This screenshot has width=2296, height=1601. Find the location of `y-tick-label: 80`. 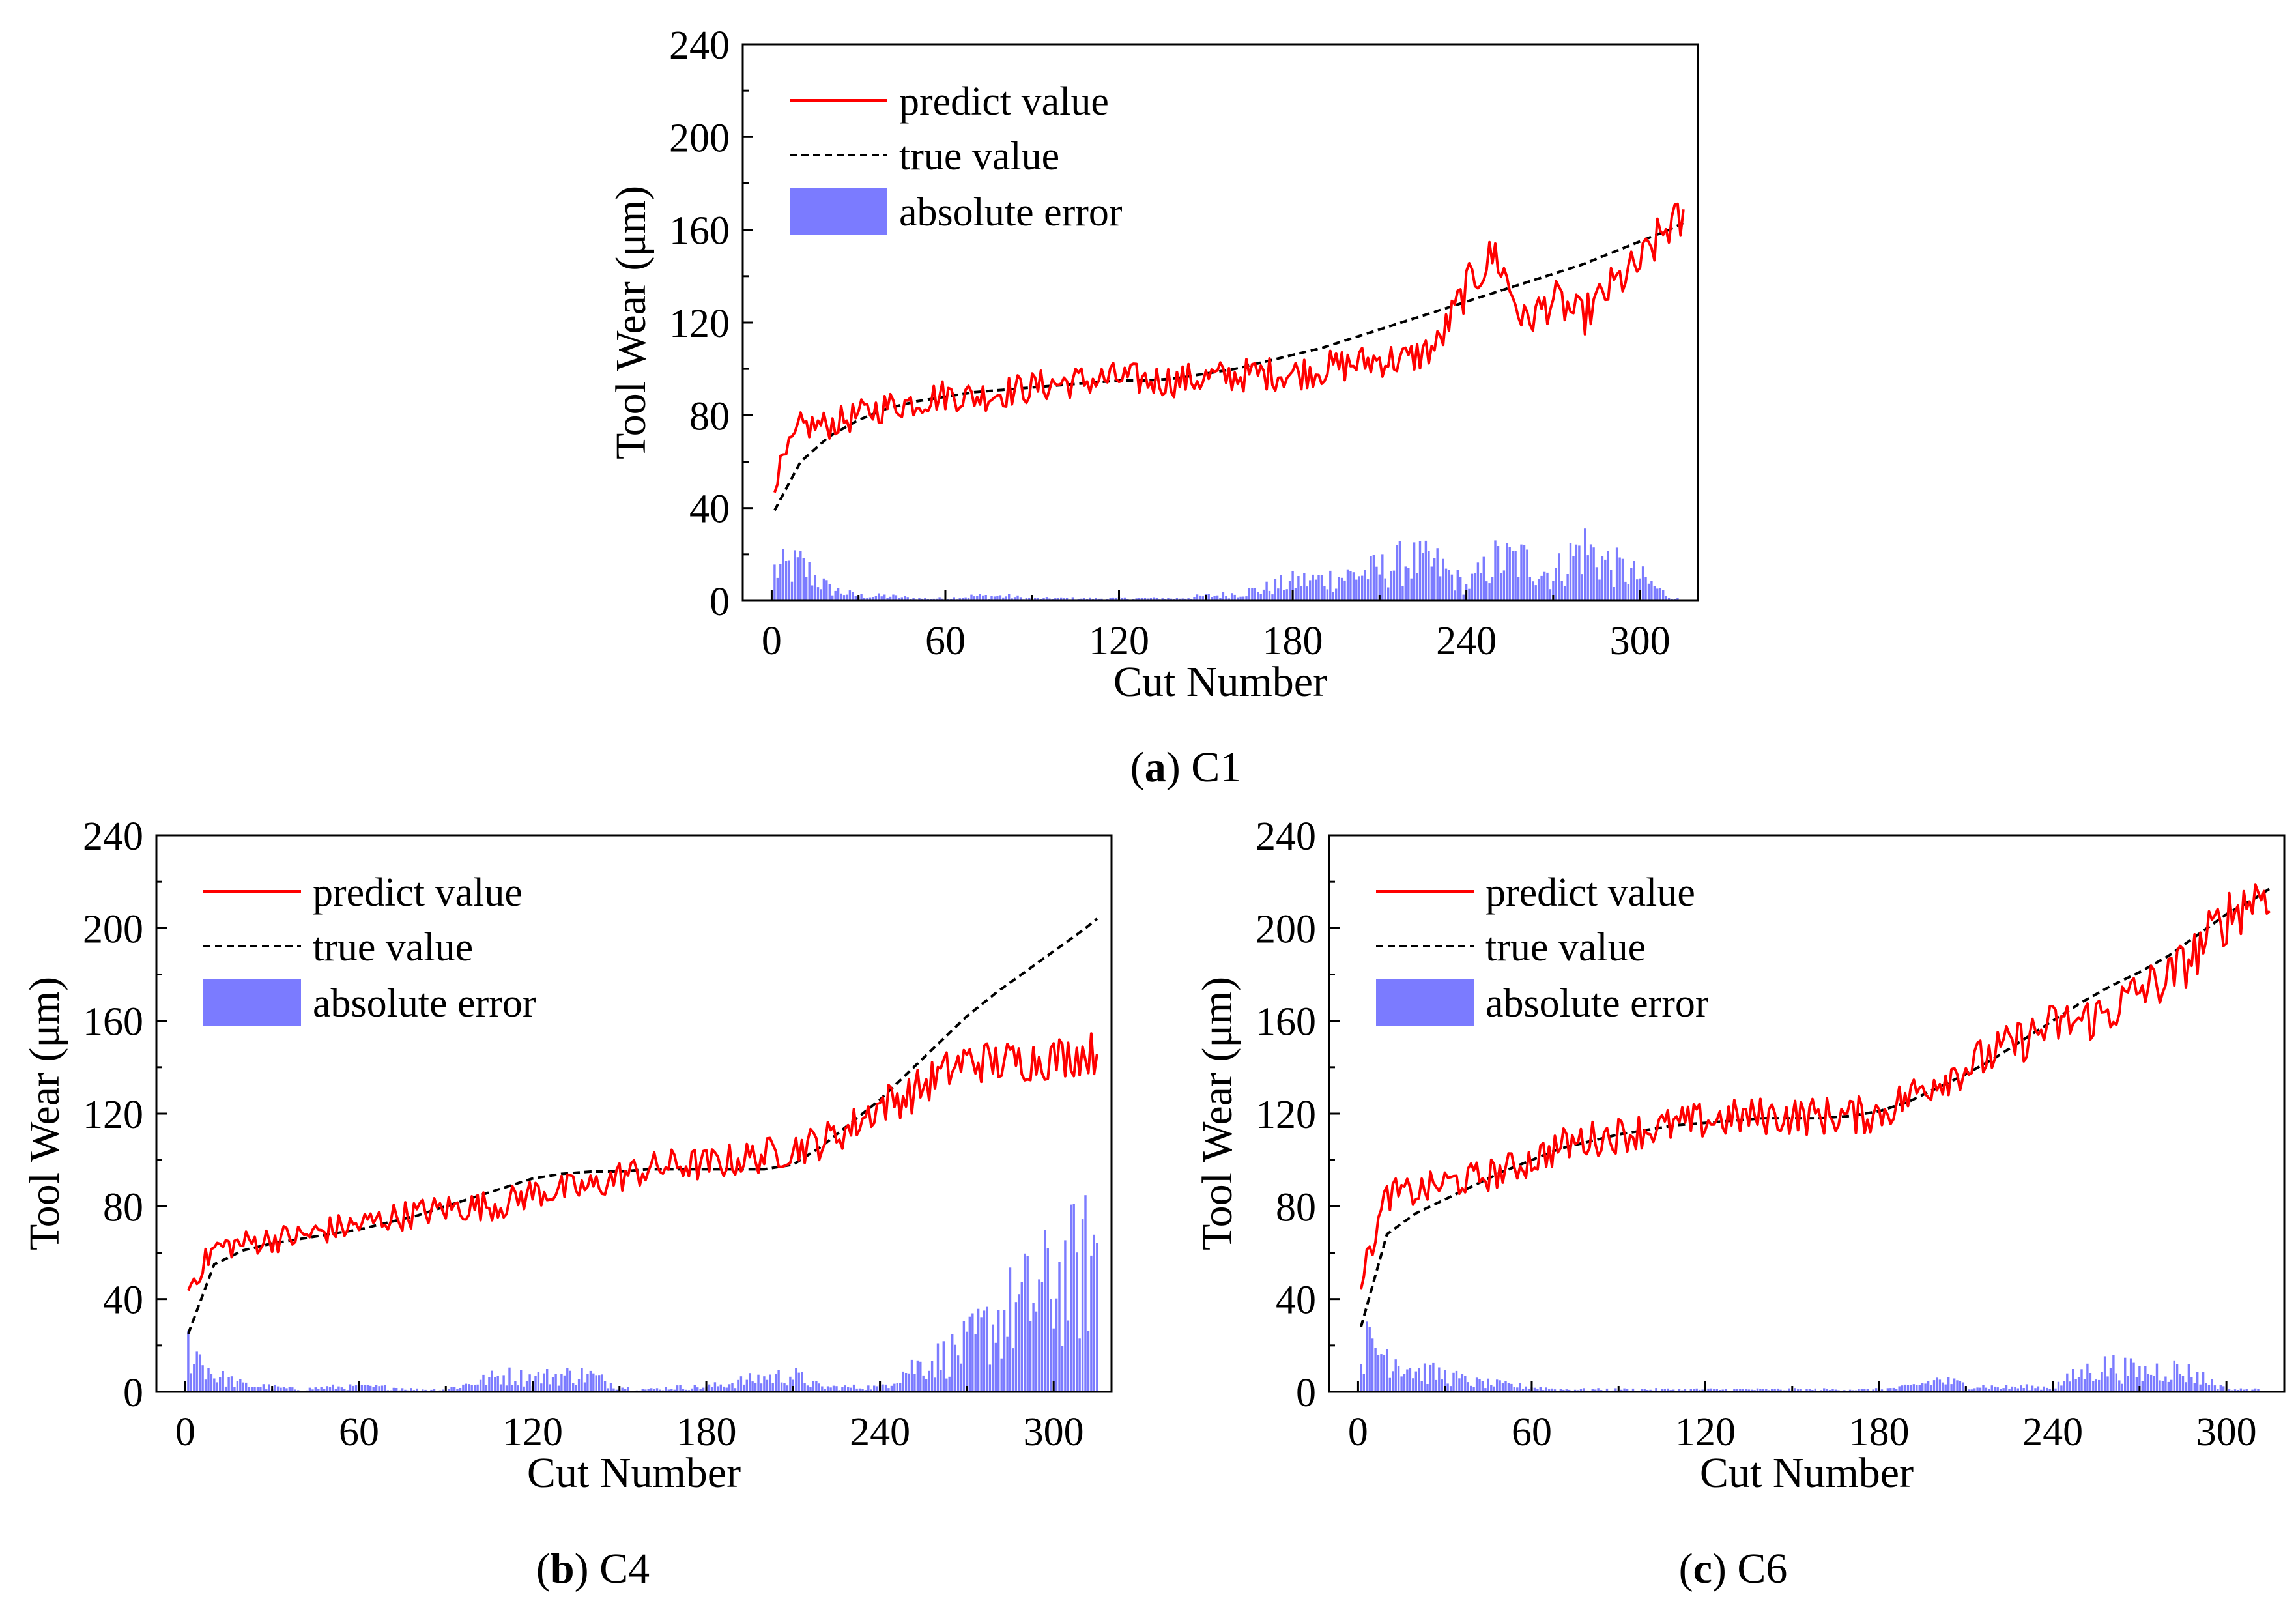

y-tick-label: 80 is located at coordinates (1296, 1207).